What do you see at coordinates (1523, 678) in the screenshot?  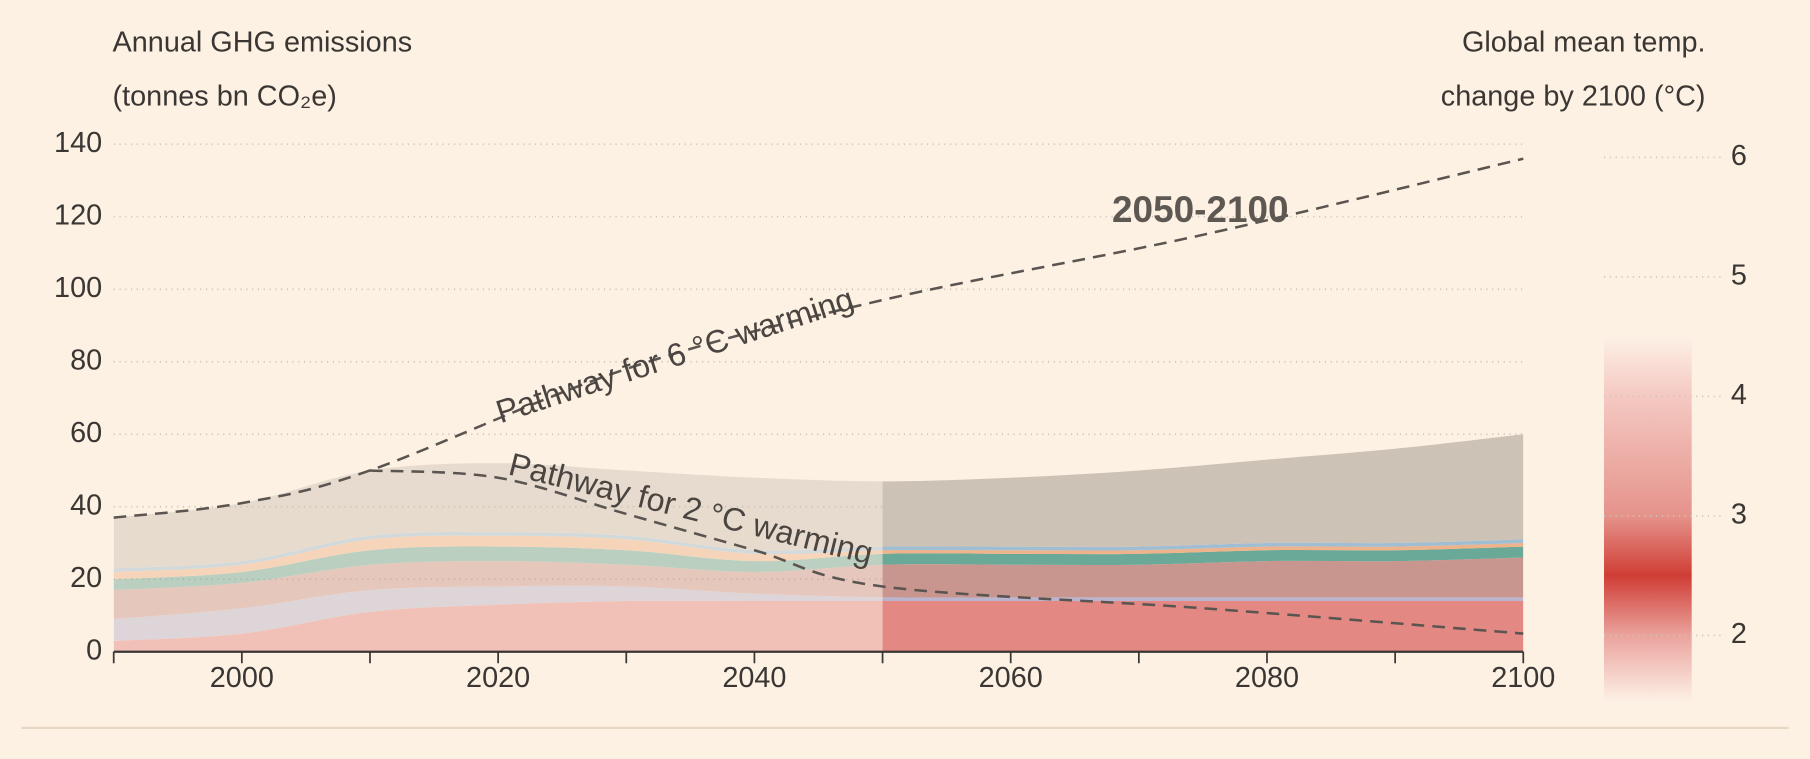 I see `x-tick-label: 2100` at bounding box center [1523, 678].